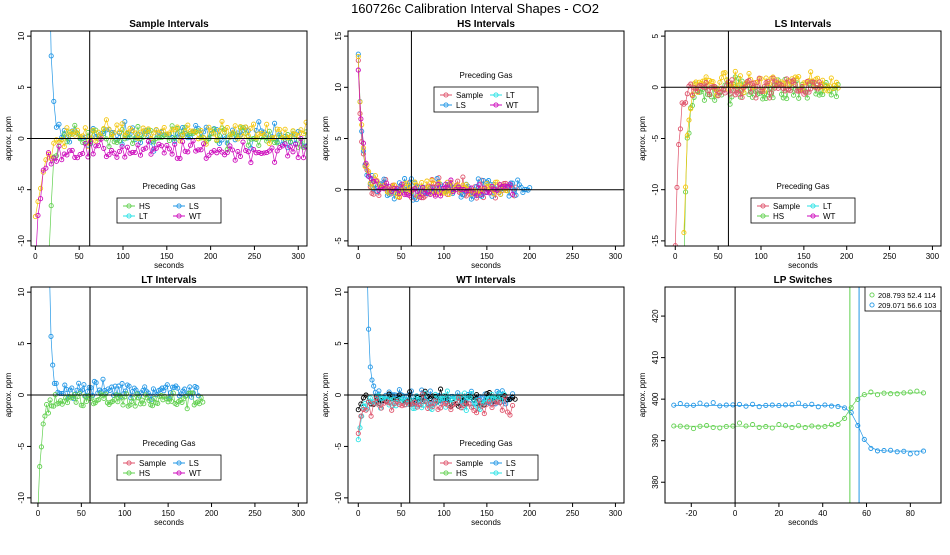 The height and width of the screenshot is (555, 950). What do you see at coordinates (798, 409) in the screenshot?
I see `fit-line` at bounding box center [798, 409].